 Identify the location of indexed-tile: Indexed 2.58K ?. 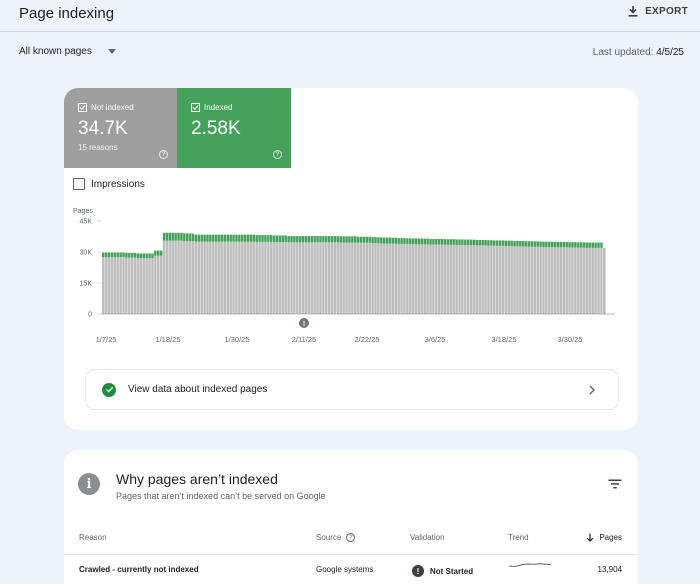
(234, 128).